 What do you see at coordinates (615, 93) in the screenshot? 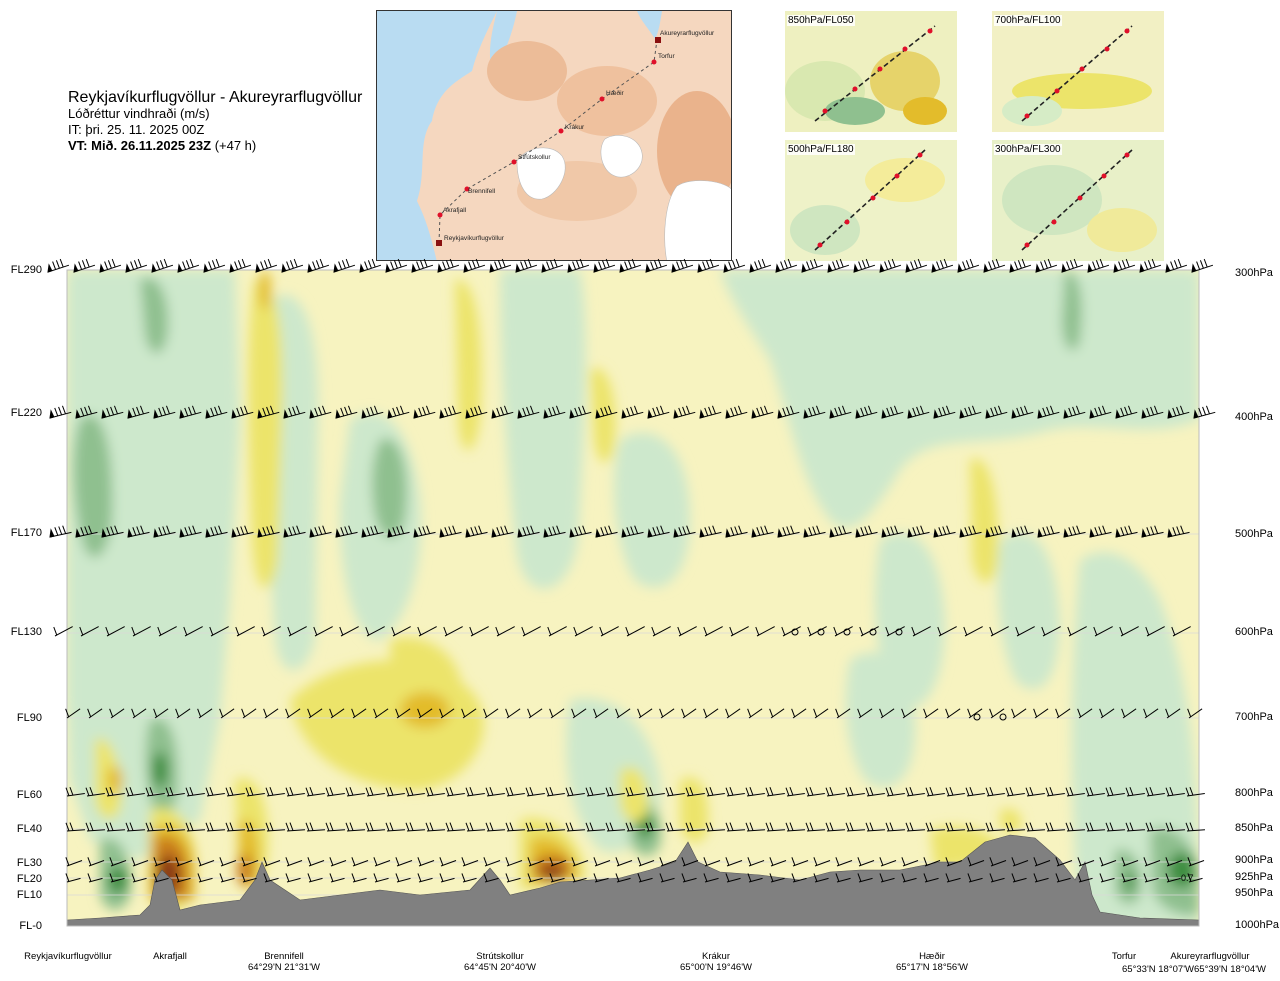
I see `map-label-haedir: Hæðir` at bounding box center [615, 93].